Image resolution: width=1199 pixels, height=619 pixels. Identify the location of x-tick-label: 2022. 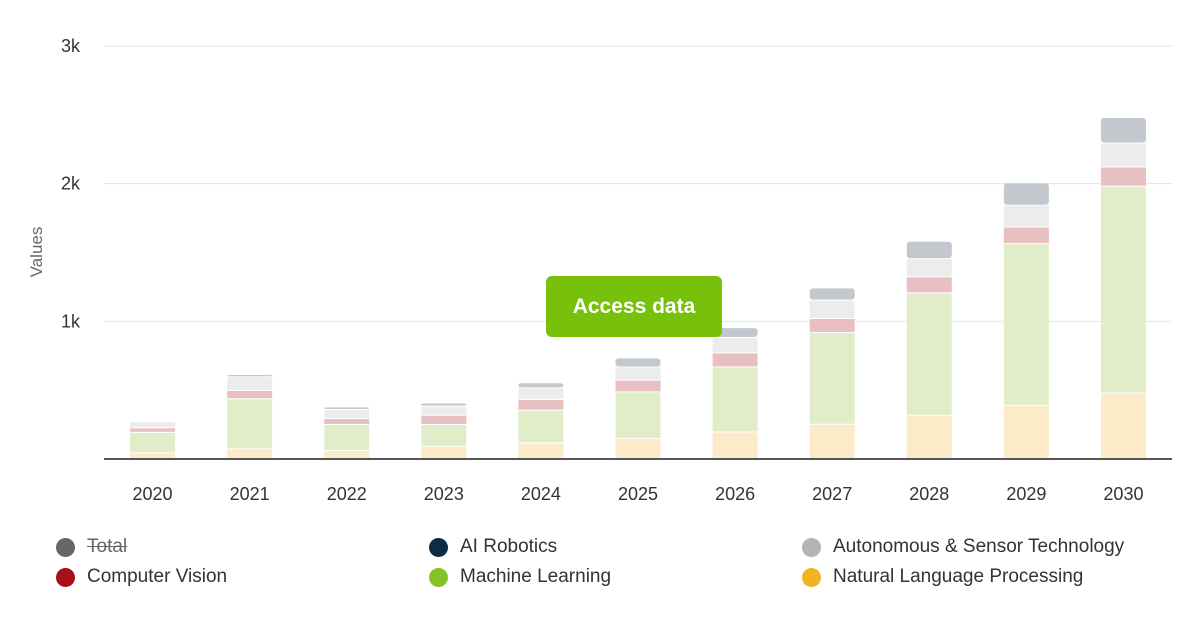
(347, 494).